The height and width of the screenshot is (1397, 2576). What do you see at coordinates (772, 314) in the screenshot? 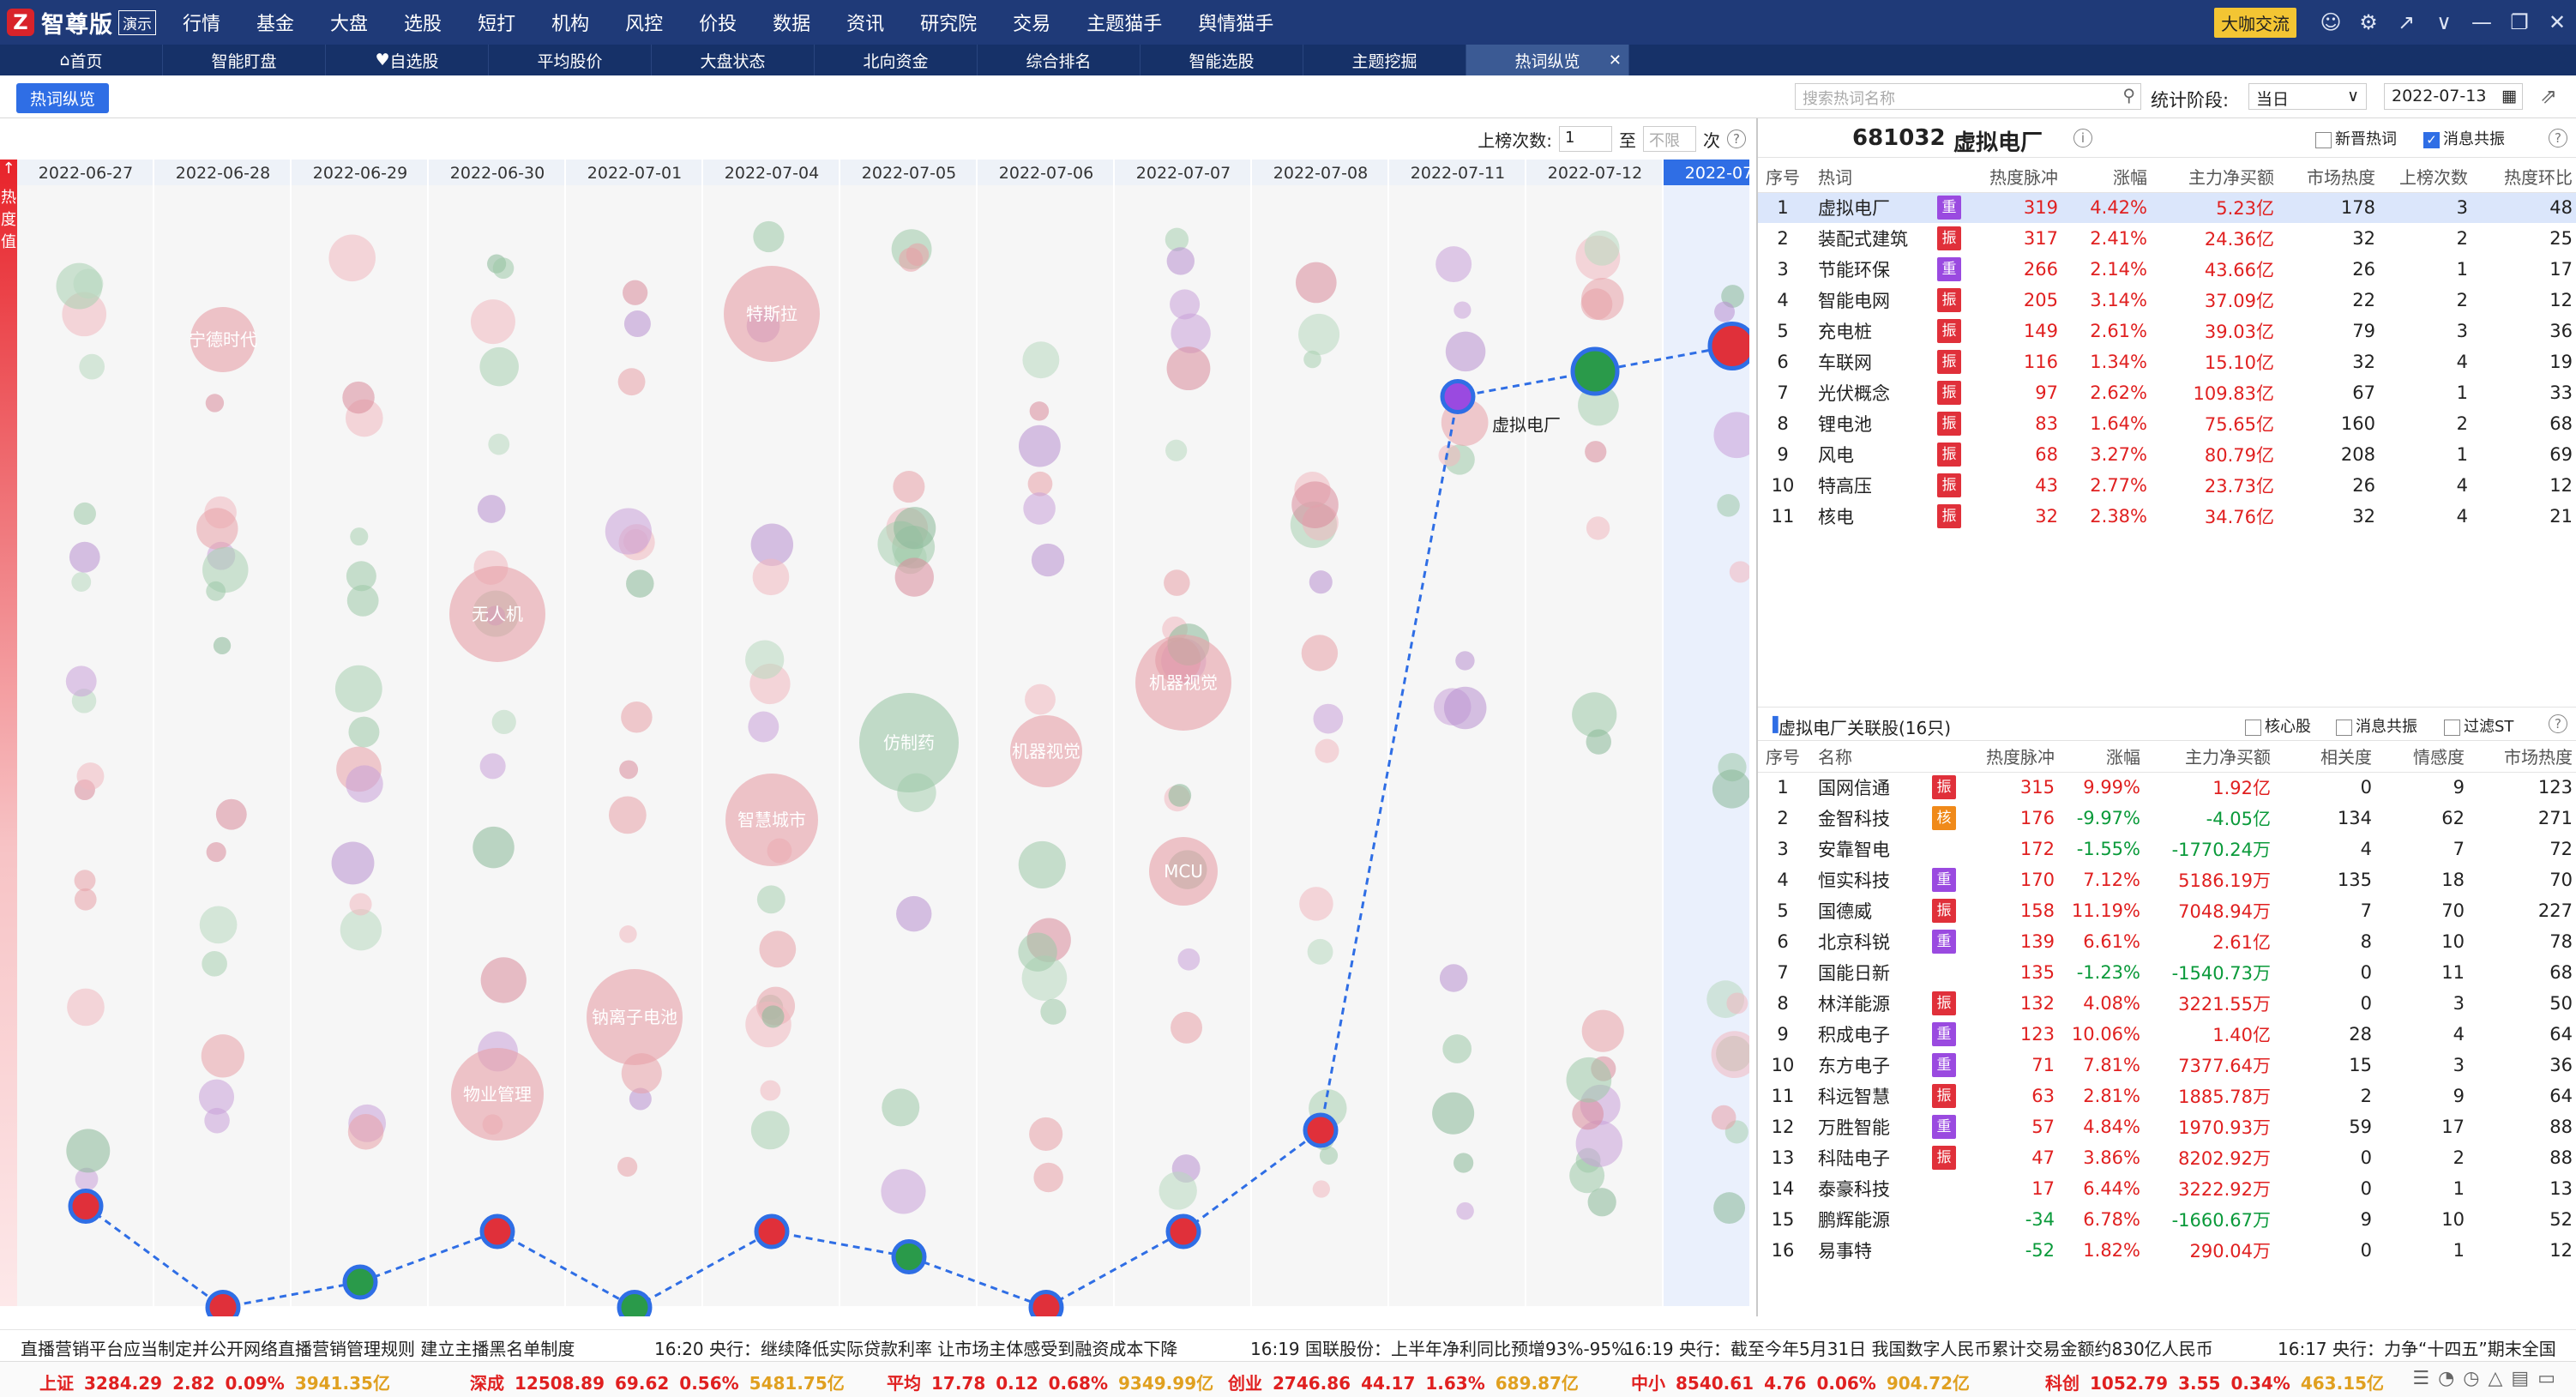
I see `hotword-bubble-large` at bounding box center [772, 314].